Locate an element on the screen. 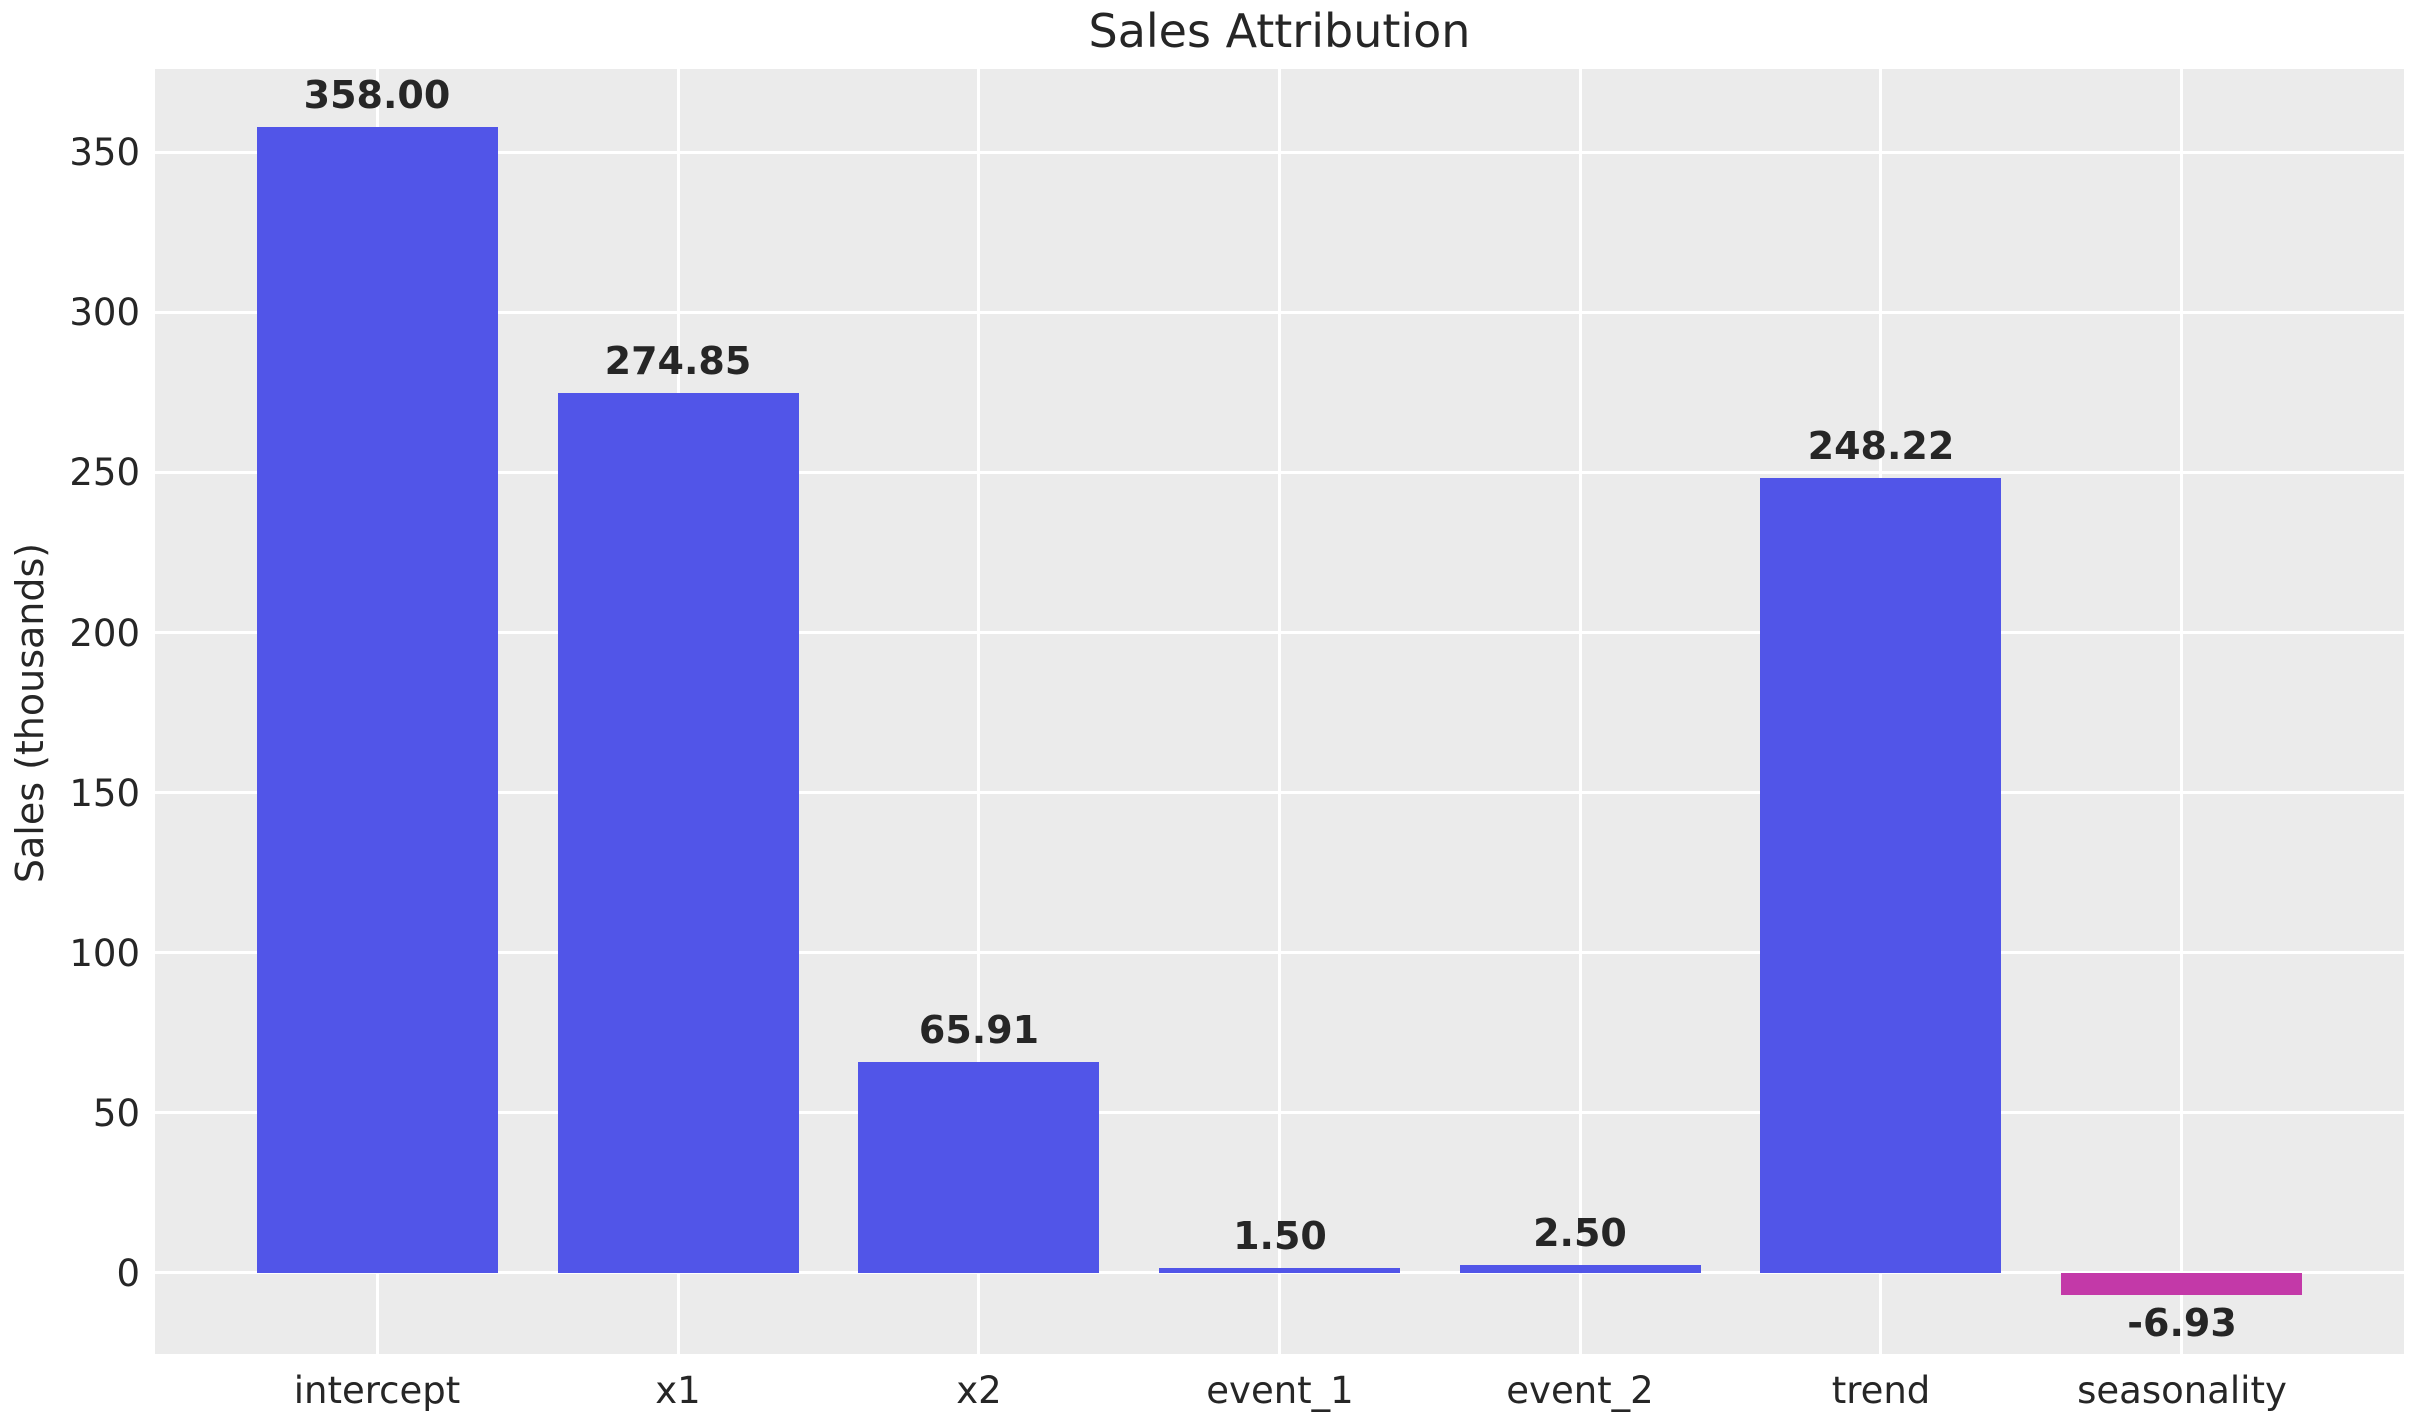 Image resolution: width=2423 pixels, height=1423 pixels. bar-seasonality is located at coordinates (2181, 1284).